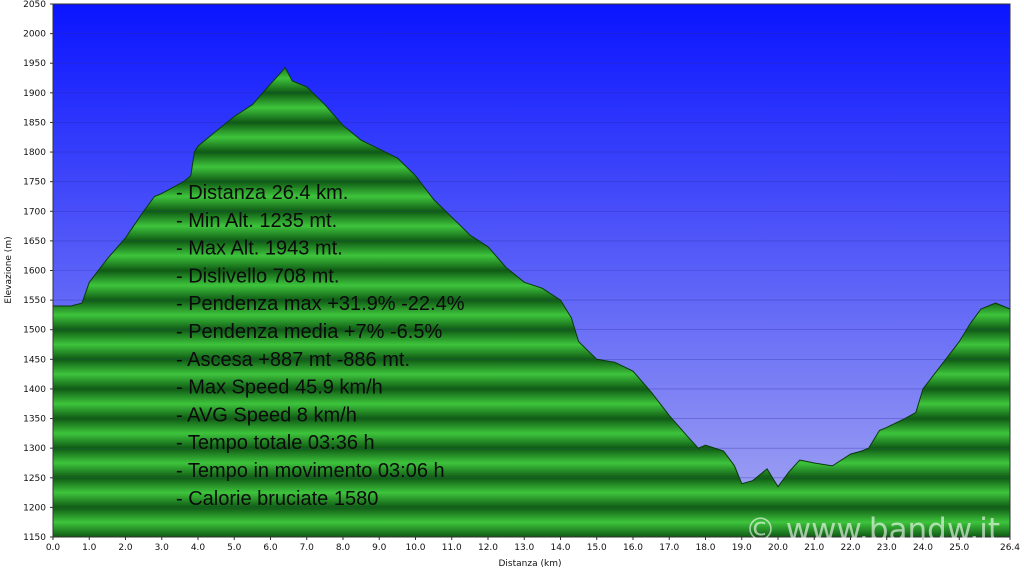 The height and width of the screenshot is (571, 1024). Describe the element at coordinates (34, 449) in the screenshot. I see `y-tick-label: 1300` at that location.